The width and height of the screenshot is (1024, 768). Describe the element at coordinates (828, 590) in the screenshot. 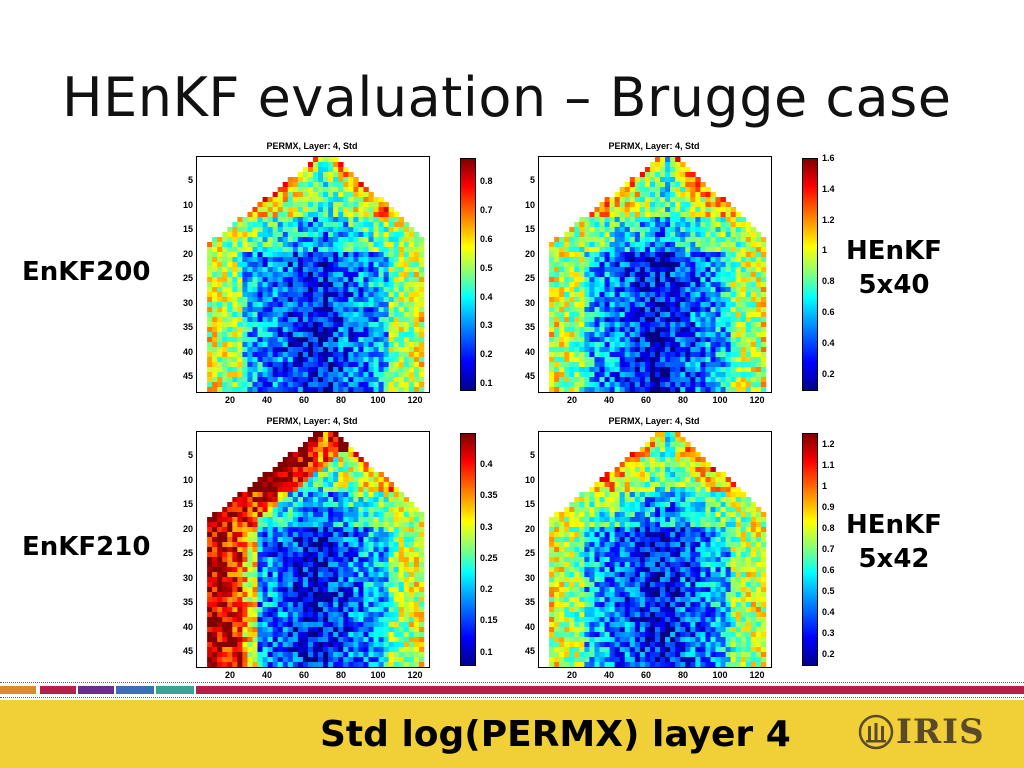

I see `colorbar-tick-label: 0.5` at that location.